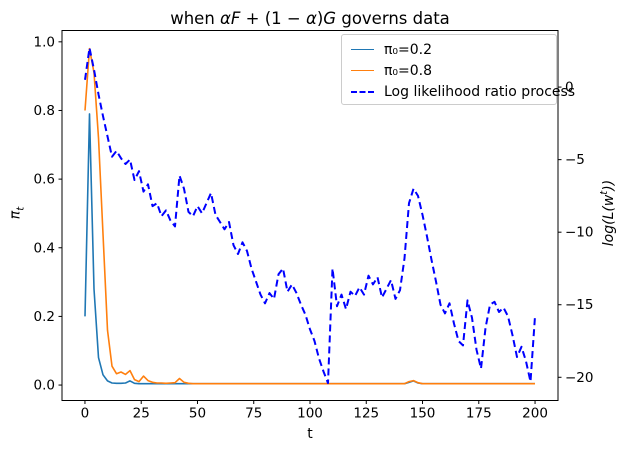 The height and width of the screenshot is (455, 633). Describe the element at coordinates (197, 414) in the screenshot. I see `x-tick-label: 50` at that location.